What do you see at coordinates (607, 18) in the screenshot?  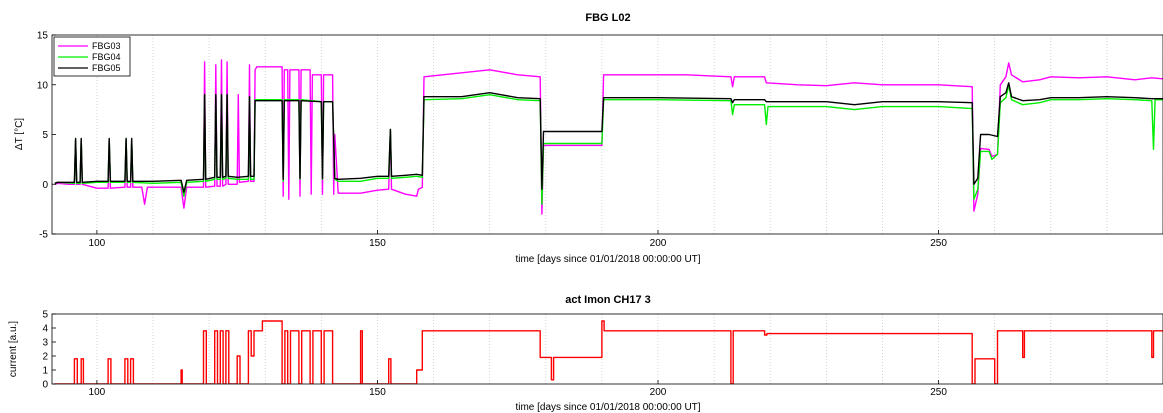 I see `top-chart-title: FBG L02` at bounding box center [607, 18].